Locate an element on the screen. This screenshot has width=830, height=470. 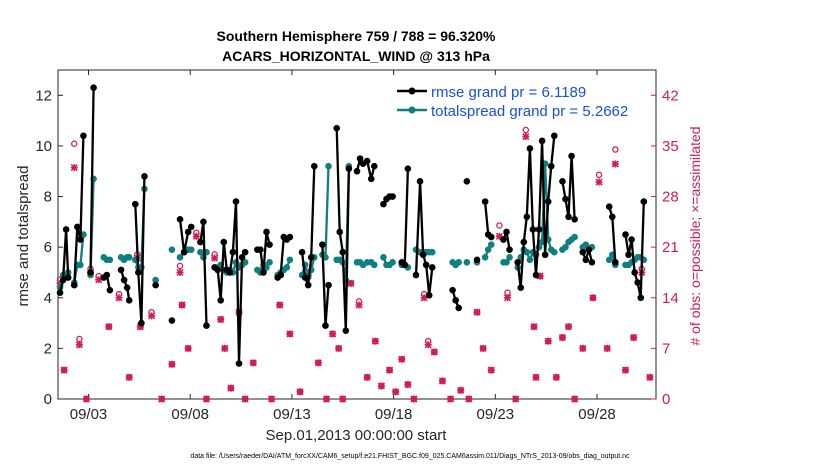
y-tick-label-left: 8 is located at coordinates (48, 197).